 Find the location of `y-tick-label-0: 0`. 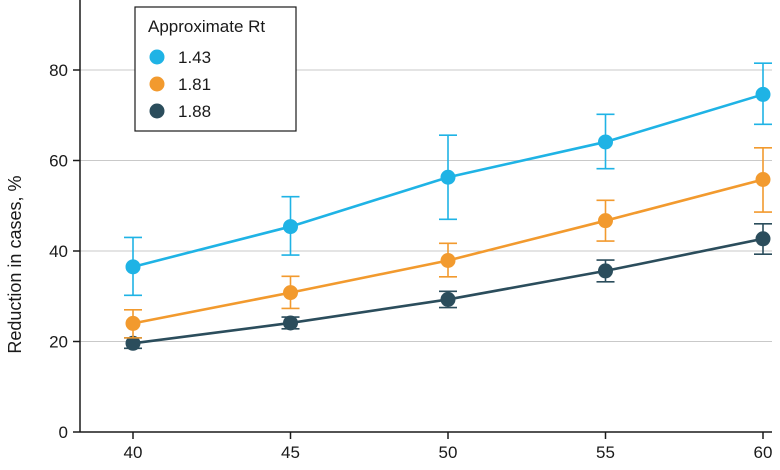

y-tick-label-0: 0 is located at coordinates (63, 432).